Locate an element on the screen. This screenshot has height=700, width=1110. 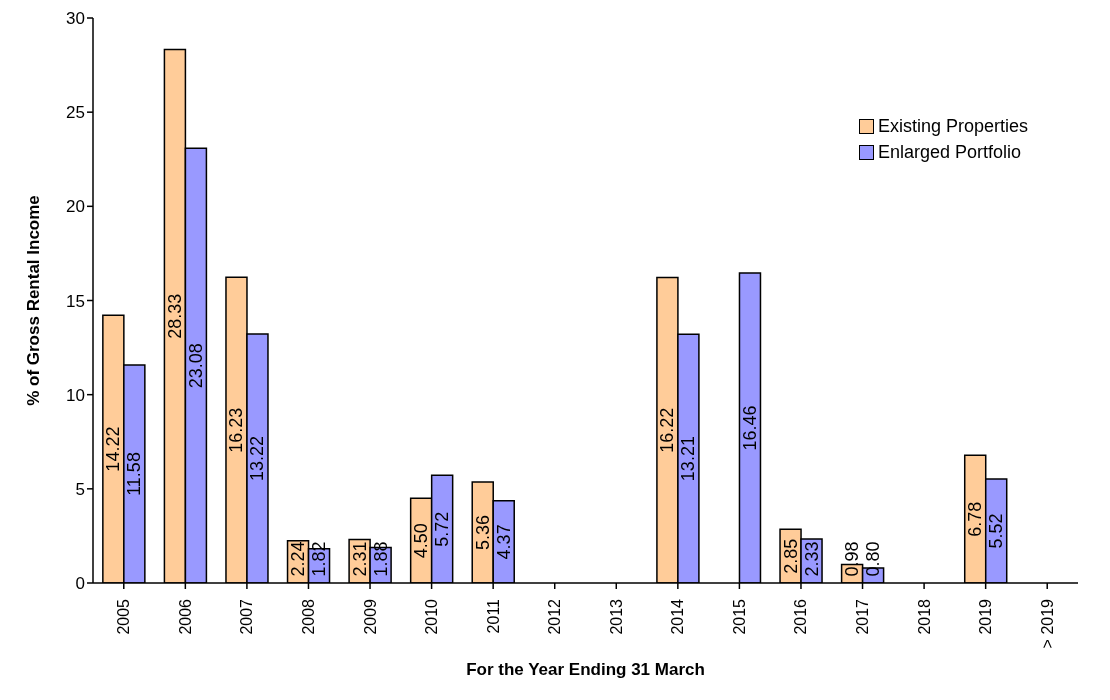
x-tick-label: 2017 is located at coordinates (863, 616).